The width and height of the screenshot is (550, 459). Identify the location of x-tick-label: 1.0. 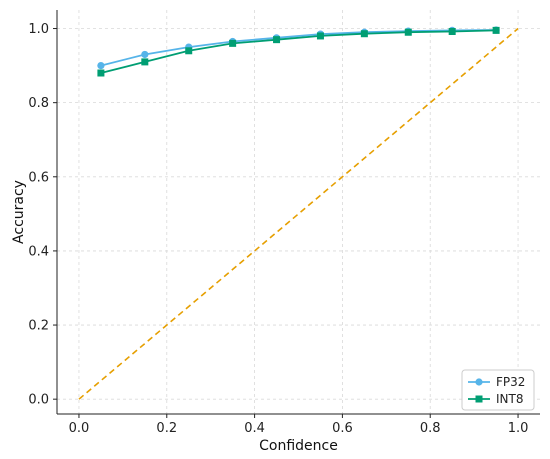
(518, 428).